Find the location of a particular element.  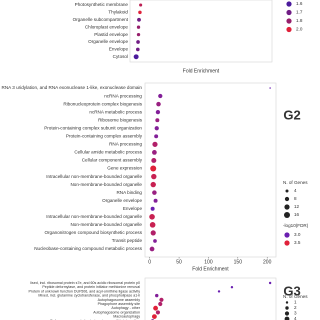

x-tick-label: 200 is located at coordinates (267, 262).